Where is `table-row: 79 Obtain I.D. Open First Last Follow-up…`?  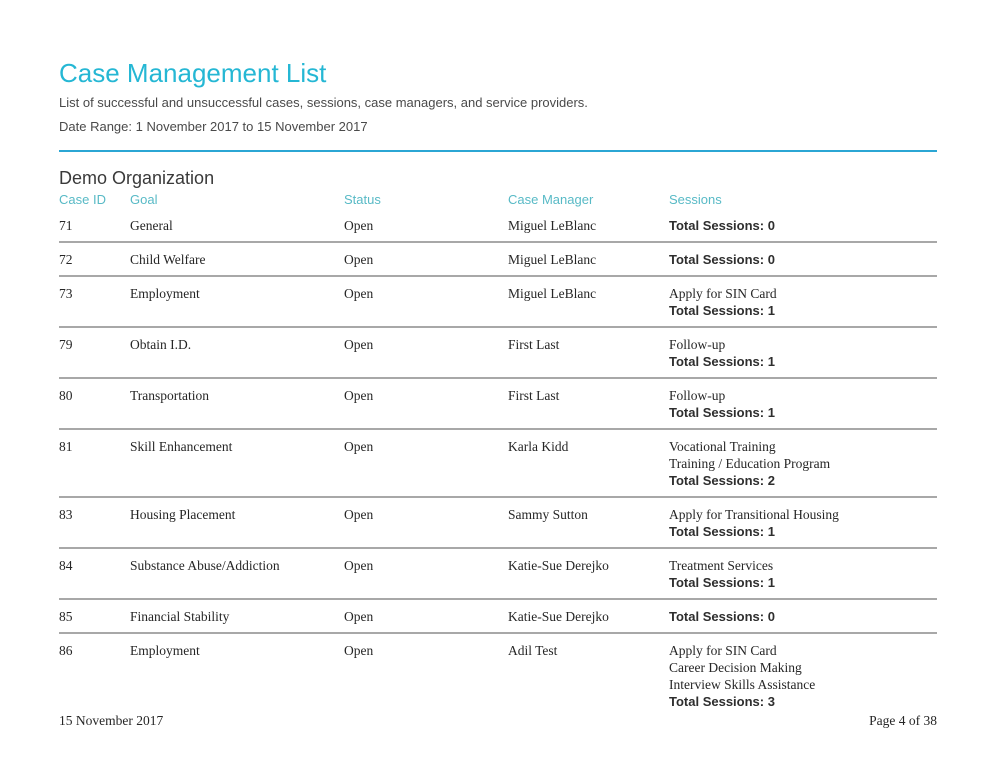 table-row: 79 Obtain I.D. Open First Last Follow-up… is located at coordinates (498, 353).